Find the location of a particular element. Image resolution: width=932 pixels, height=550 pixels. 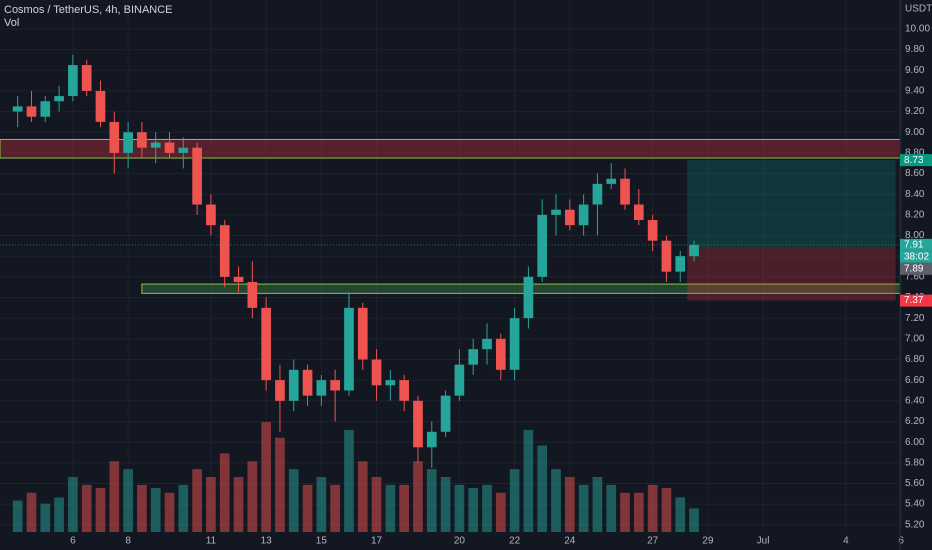

position-stop is located at coordinates (791, 273).